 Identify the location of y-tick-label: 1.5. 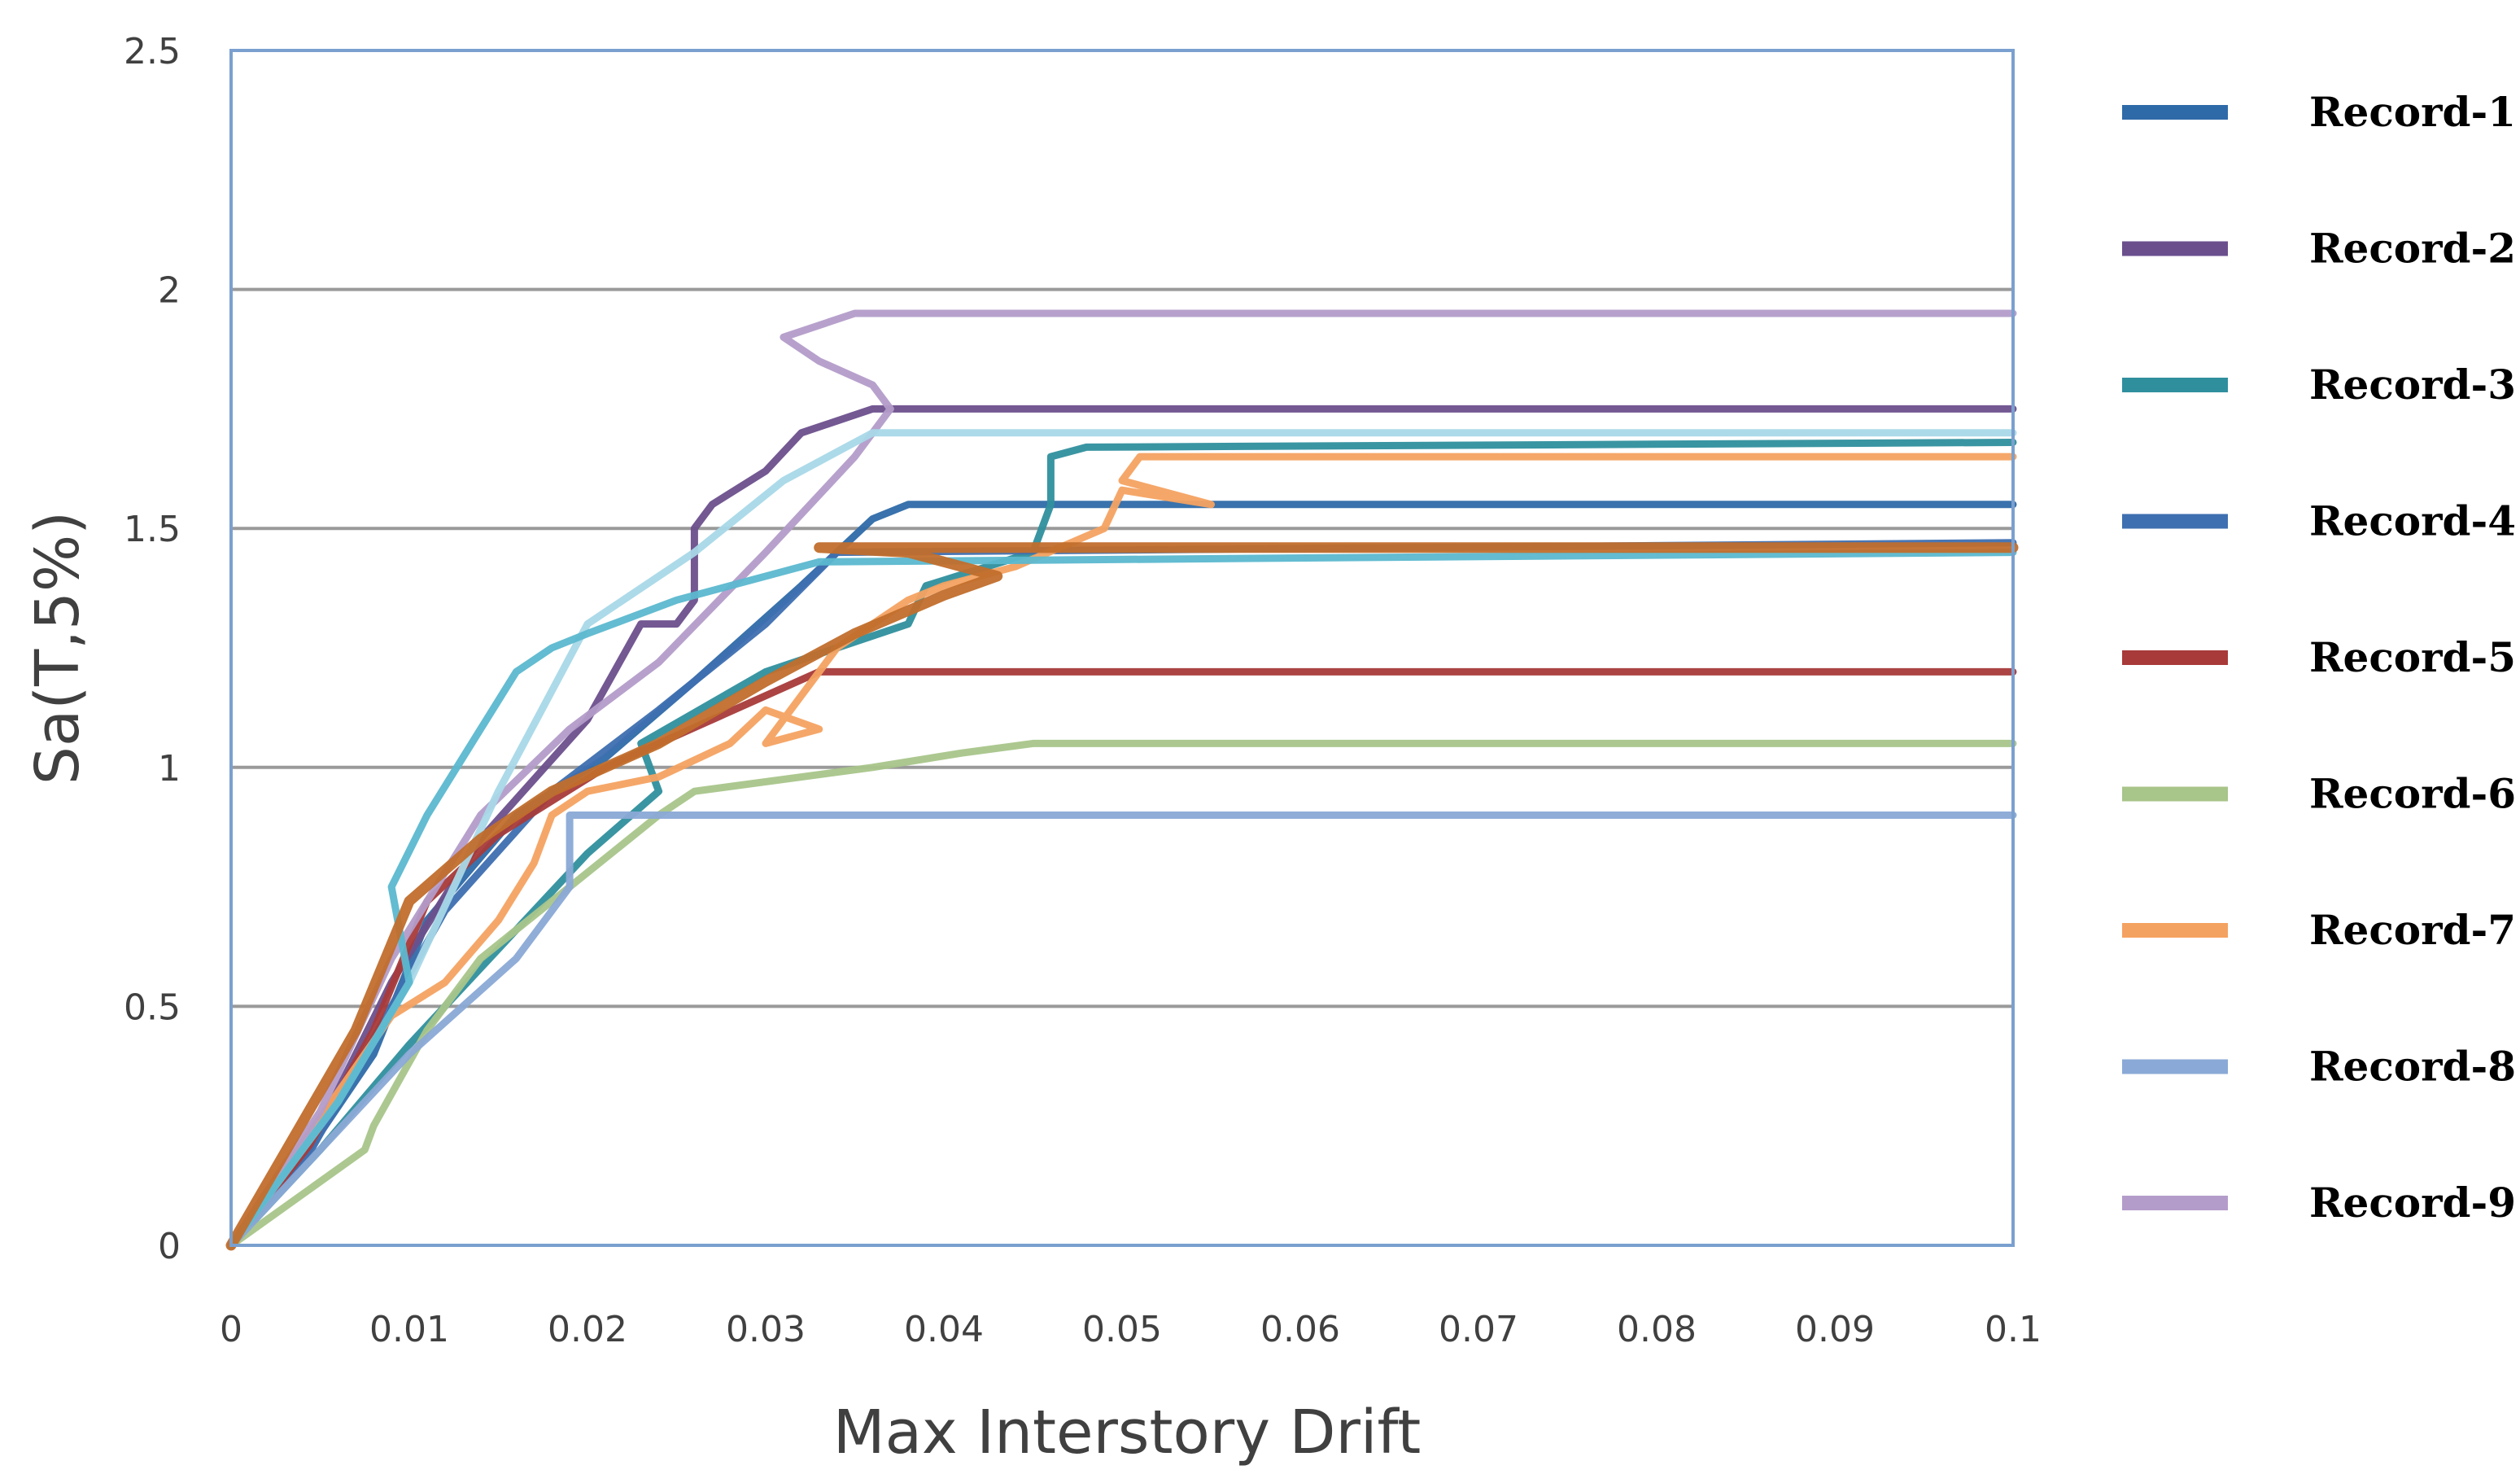
(152, 529).